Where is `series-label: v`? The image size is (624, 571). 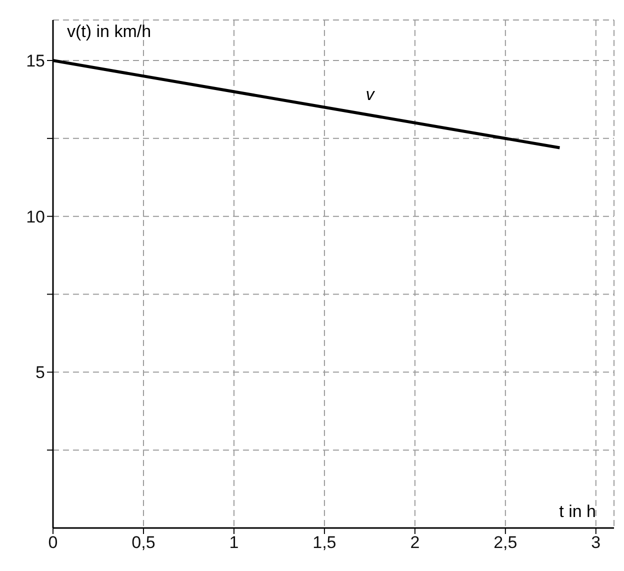 series-label: v is located at coordinates (370, 95).